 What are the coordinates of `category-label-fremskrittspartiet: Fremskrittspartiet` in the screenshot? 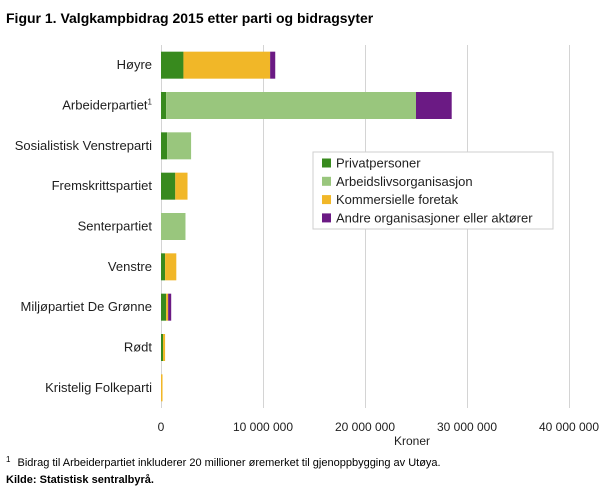 It's located at (102, 185).